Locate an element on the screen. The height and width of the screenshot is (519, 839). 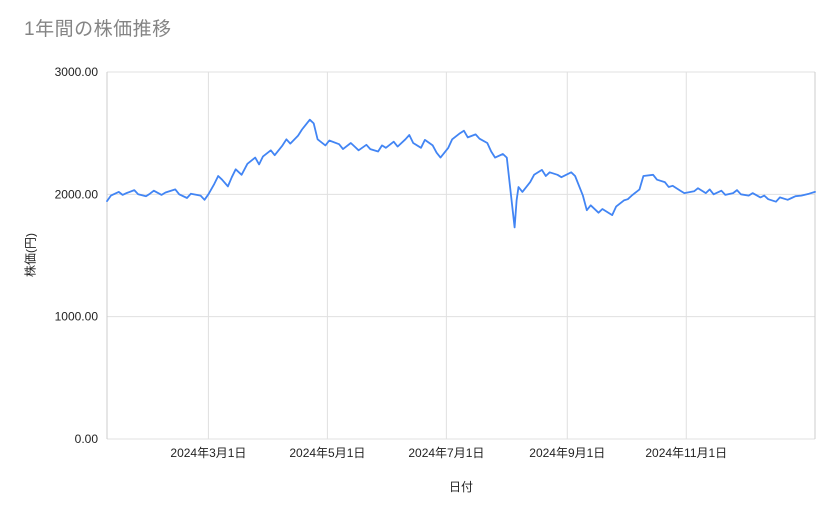
y-tick-label: 1000.00 is located at coordinates (77, 317).